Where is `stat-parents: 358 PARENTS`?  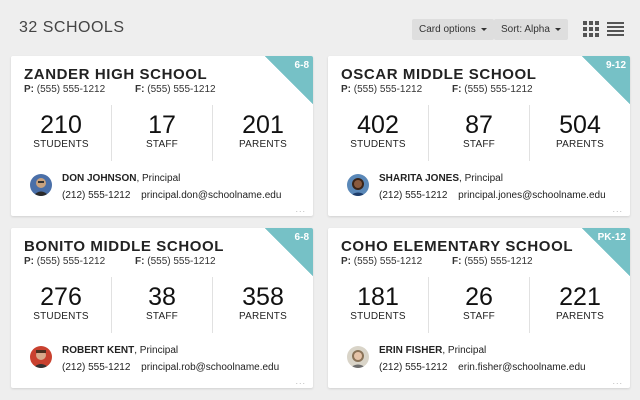 stat-parents: 358 PARENTS is located at coordinates (262, 305).